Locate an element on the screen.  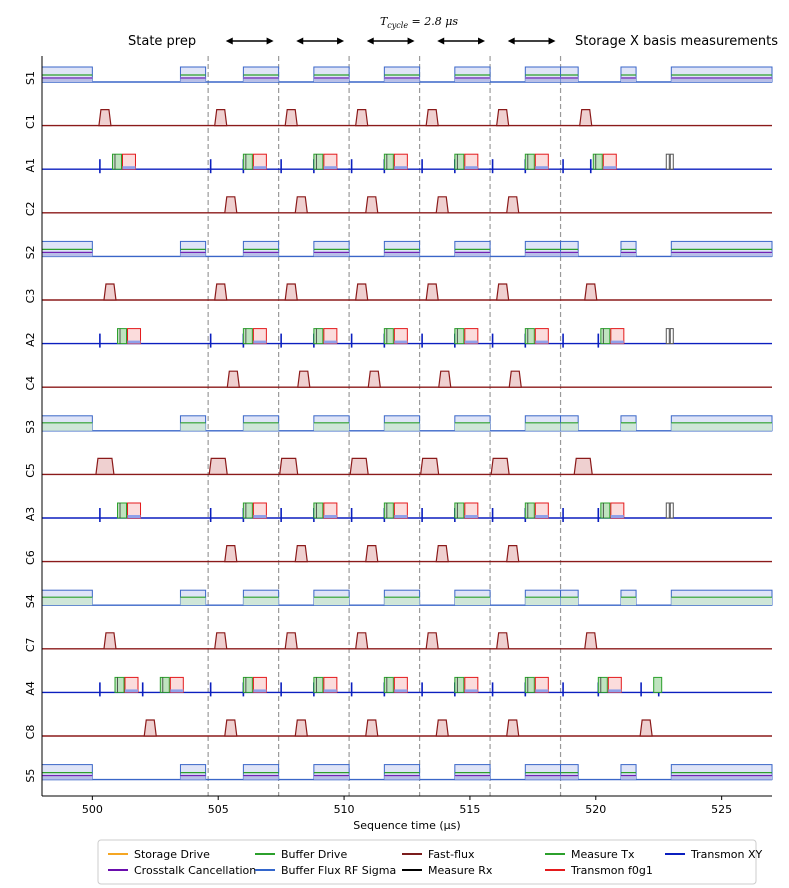
row-label: S1 is located at coordinates (30, 78).